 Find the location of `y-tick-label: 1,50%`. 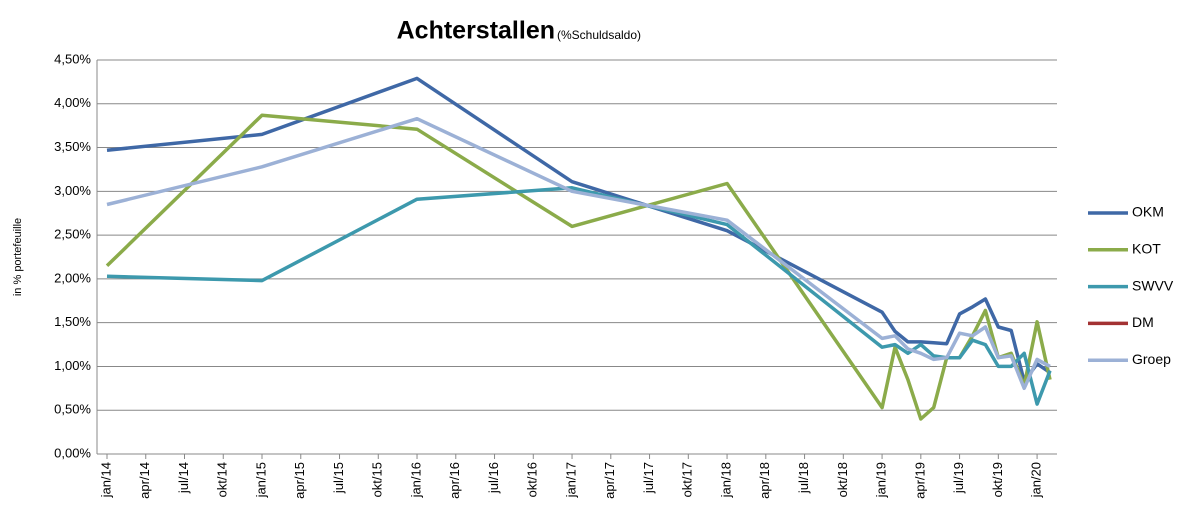

y-tick-label: 1,50% is located at coordinates (72, 321).